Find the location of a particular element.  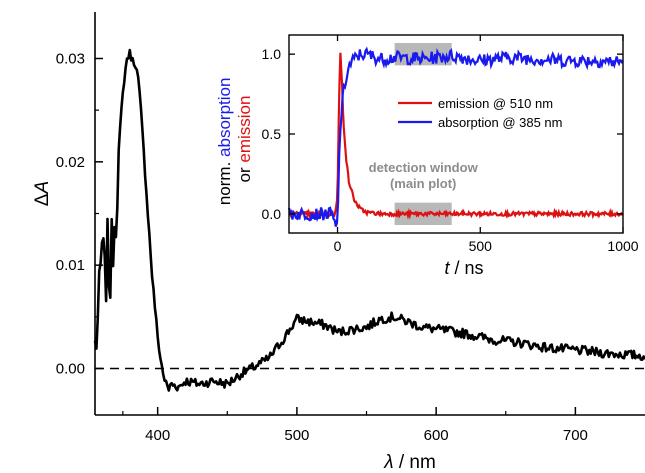

main-x-axis-title-unit: / nm is located at coordinates (415, 462).